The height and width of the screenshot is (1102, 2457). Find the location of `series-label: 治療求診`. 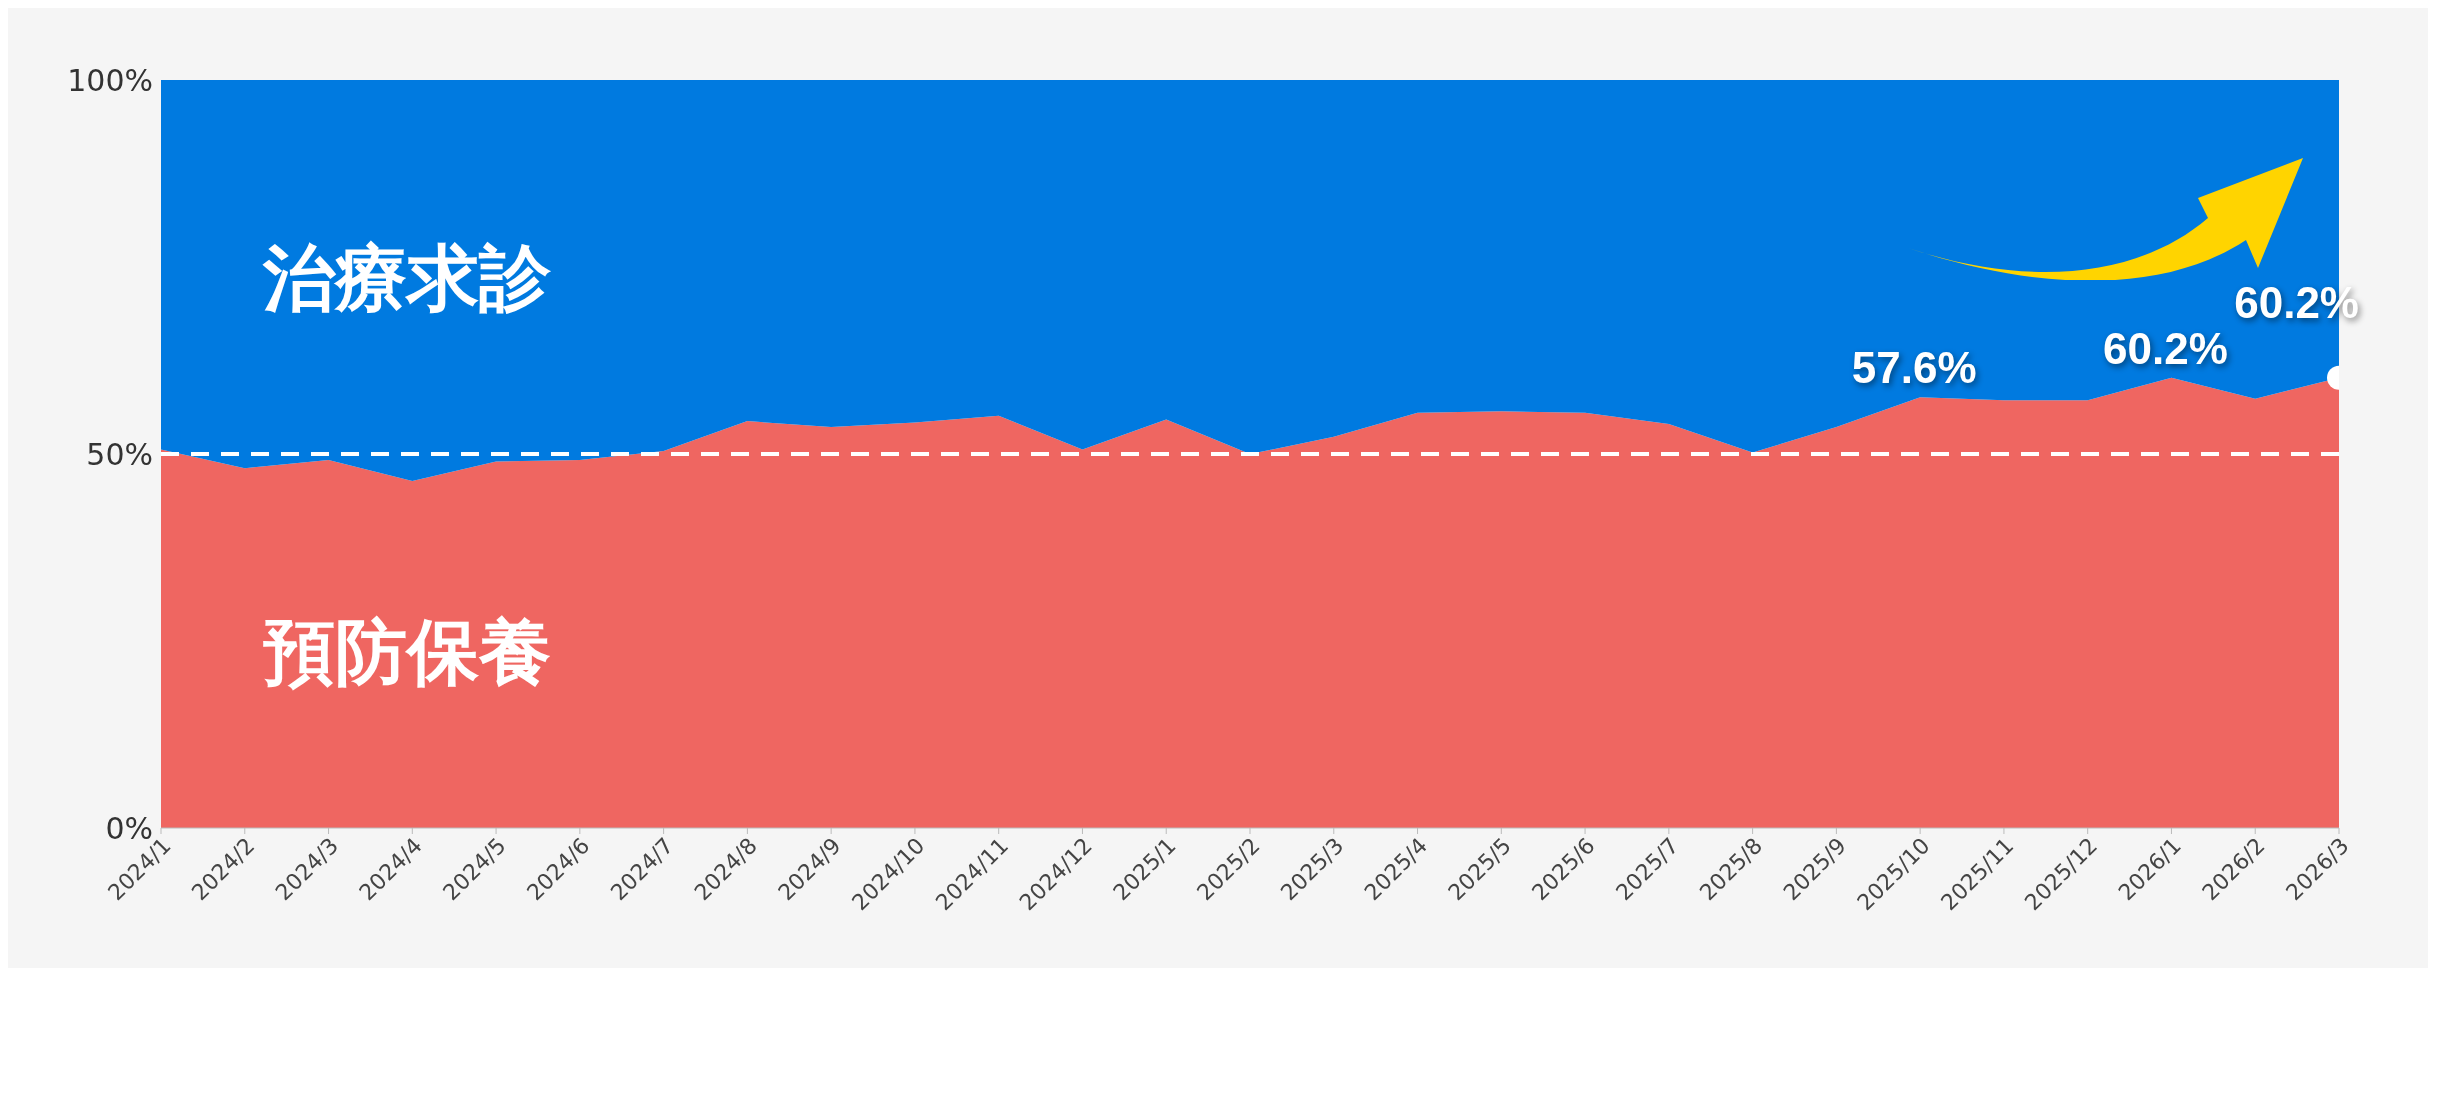

series-label: 治療求診 is located at coordinates (406, 278).